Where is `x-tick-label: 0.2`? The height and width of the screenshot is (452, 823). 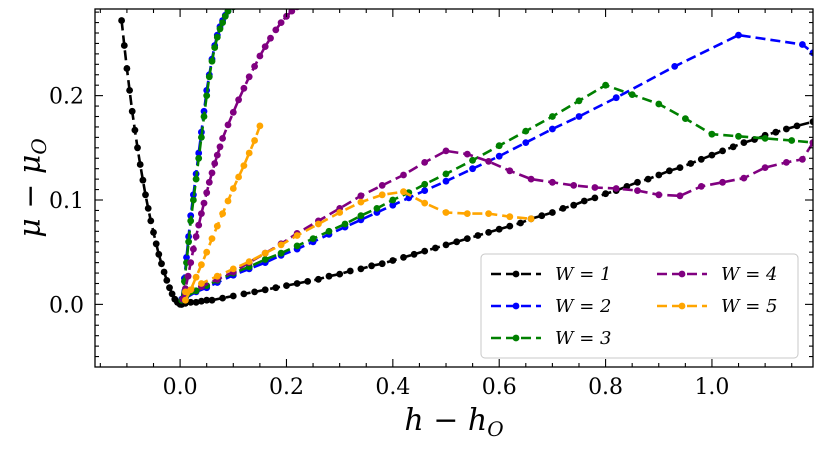
x-tick-label: 0.2 is located at coordinates (286, 387).